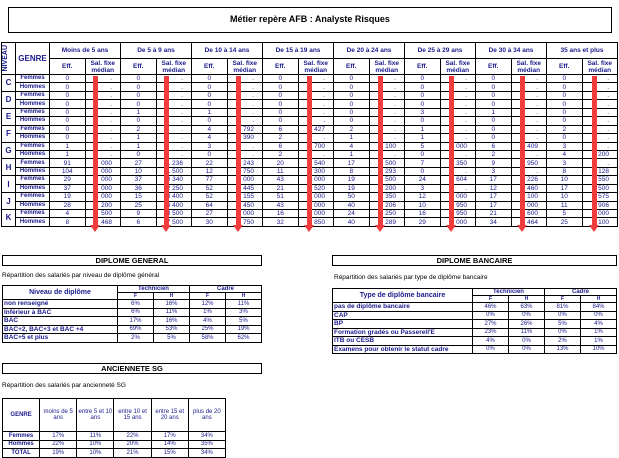 Image resolution: width=619 pixels, height=458 pixels. I want to click on percent-cell: 27%, so click(490, 324).